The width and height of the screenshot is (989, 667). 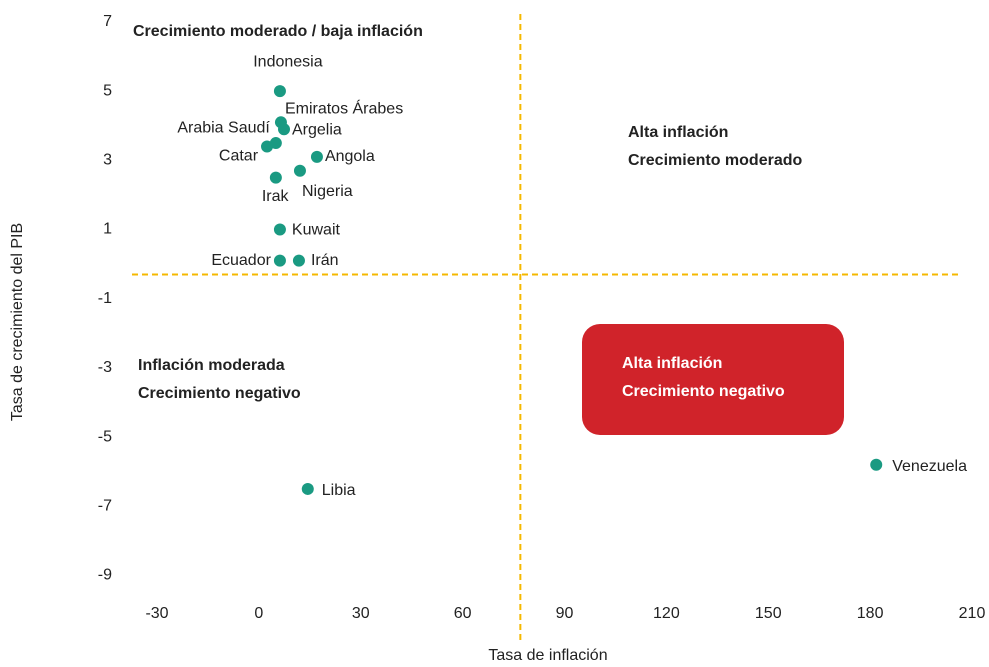 What do you see at coordinates (276, 196) in the screenshot?
I see `point-label: Irak` at bounding box center [276, 196].